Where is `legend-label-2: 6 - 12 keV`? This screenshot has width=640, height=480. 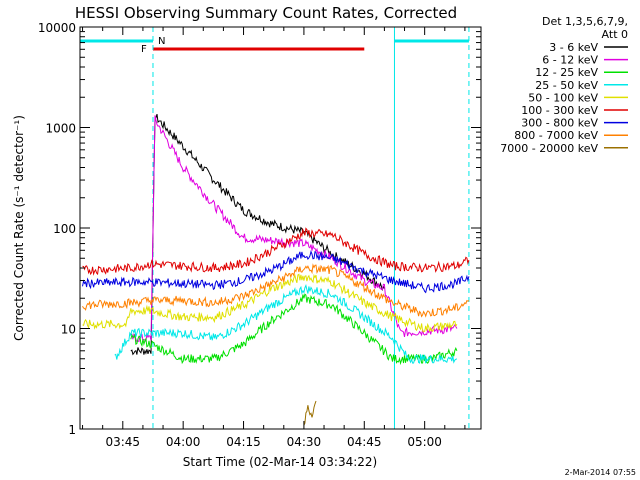
legend-label-2: 6 - 12 keV is located at coordinates (570, 60).